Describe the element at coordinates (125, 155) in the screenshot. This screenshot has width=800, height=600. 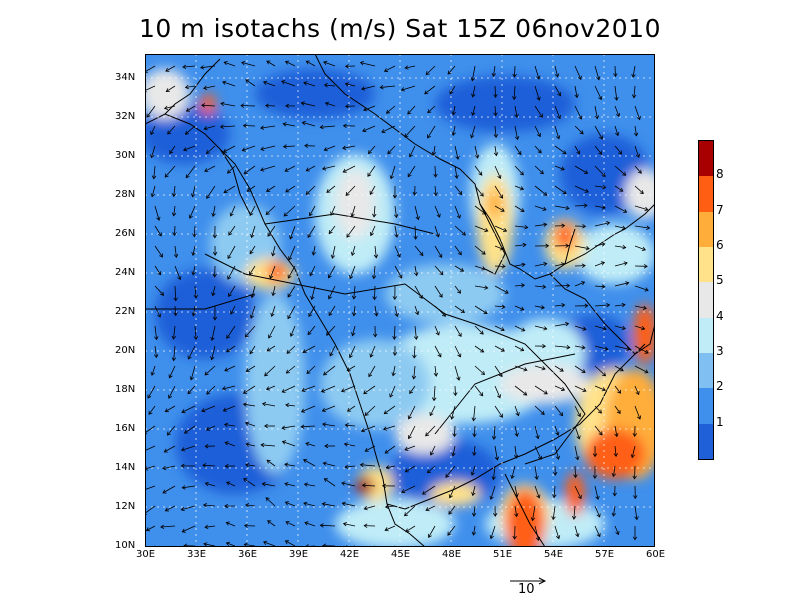
I see `latitude-tick-label: 30N` at that location.